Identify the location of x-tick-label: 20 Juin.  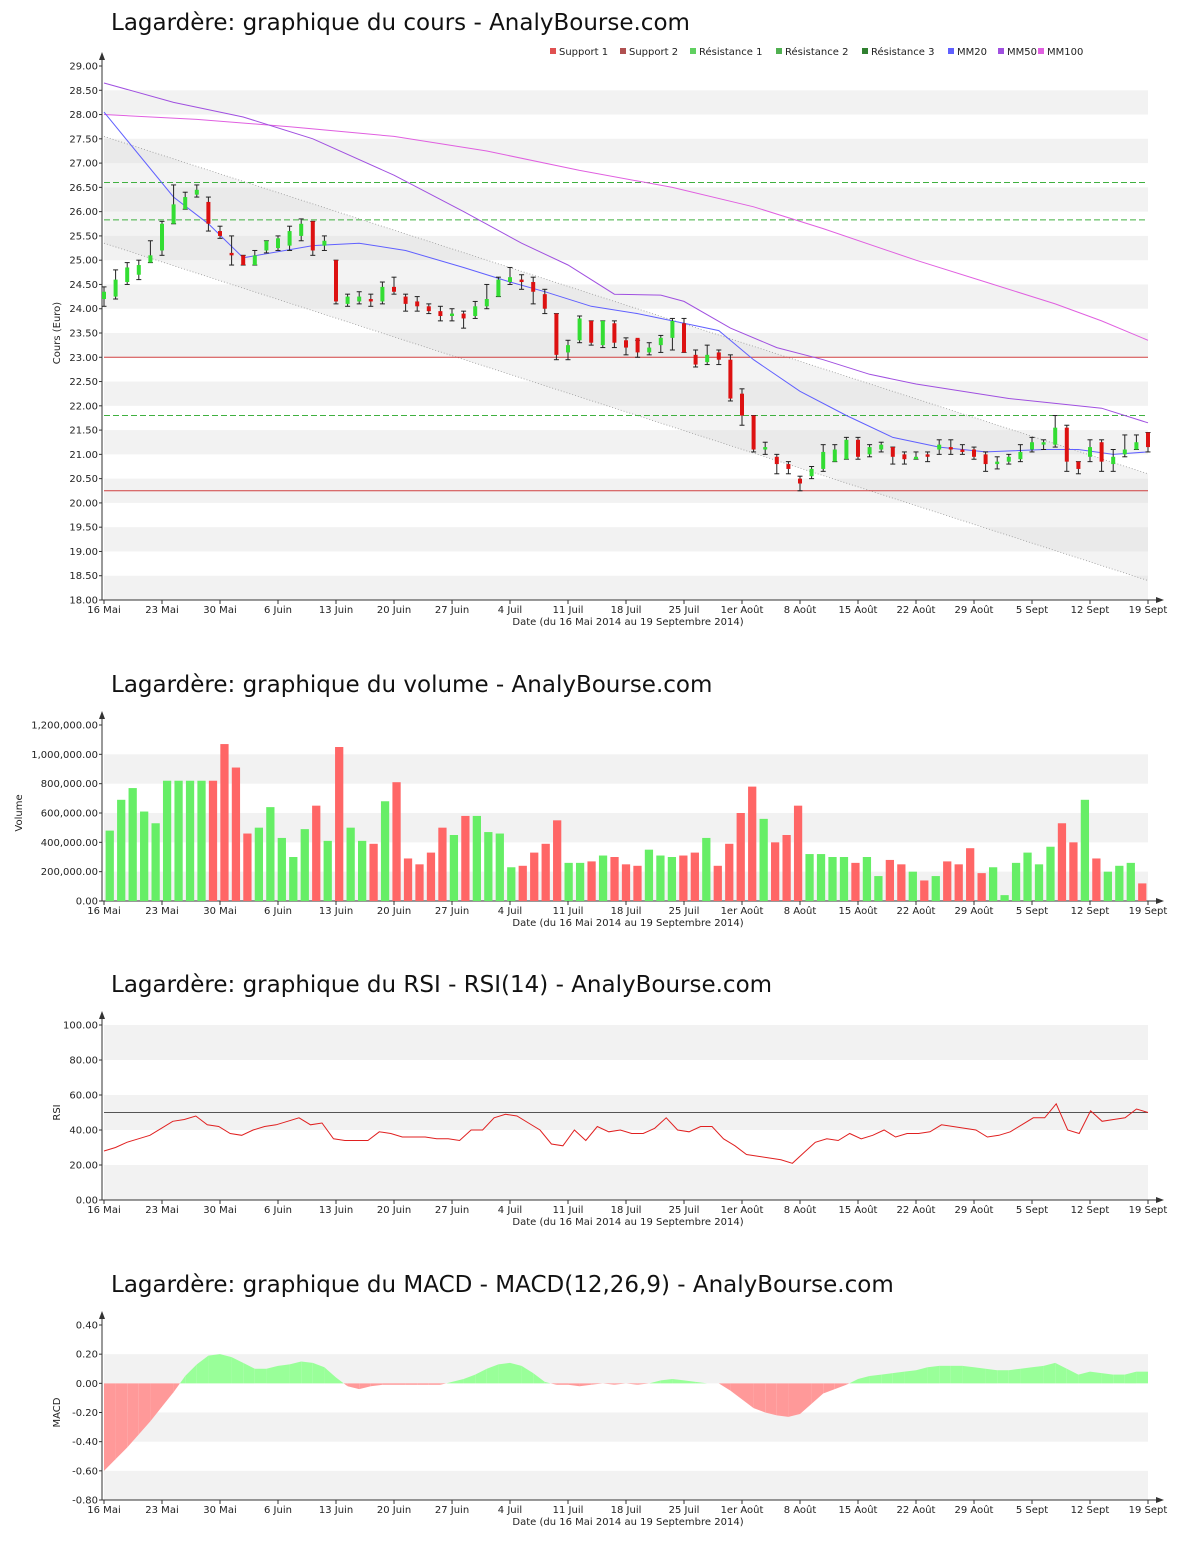
(394, 610).